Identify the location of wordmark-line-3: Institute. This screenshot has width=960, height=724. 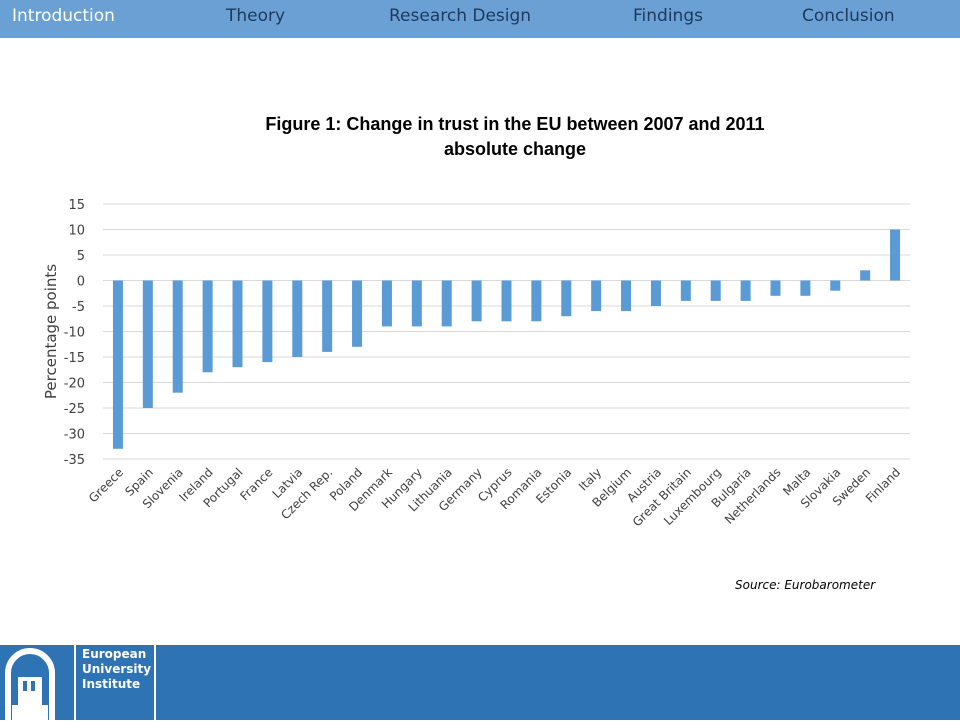
(111, 684).